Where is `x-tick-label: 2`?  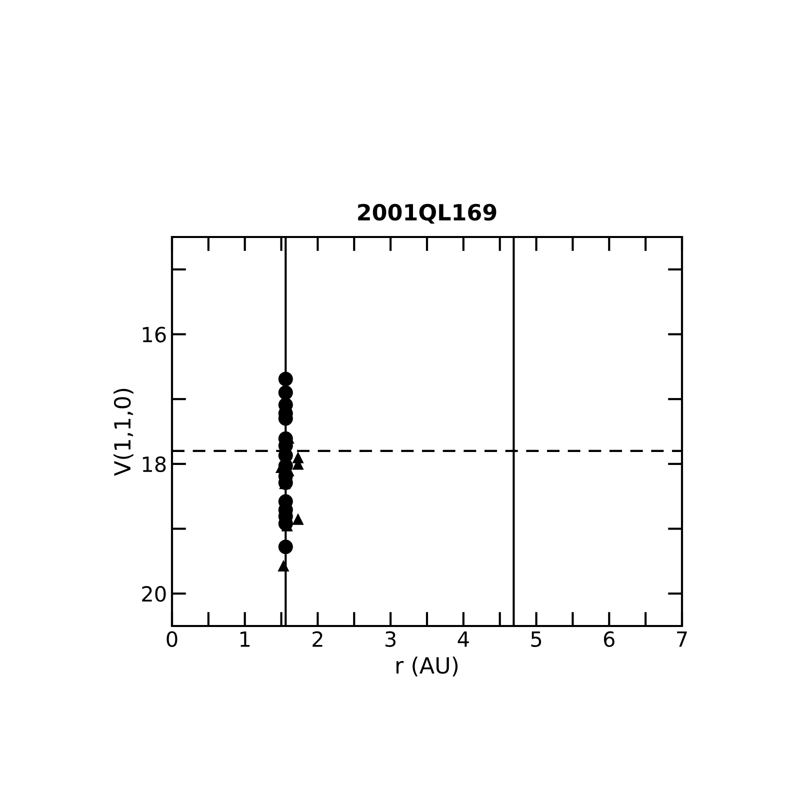 x-tick-label: 2 is located at coordinates (317, 639).